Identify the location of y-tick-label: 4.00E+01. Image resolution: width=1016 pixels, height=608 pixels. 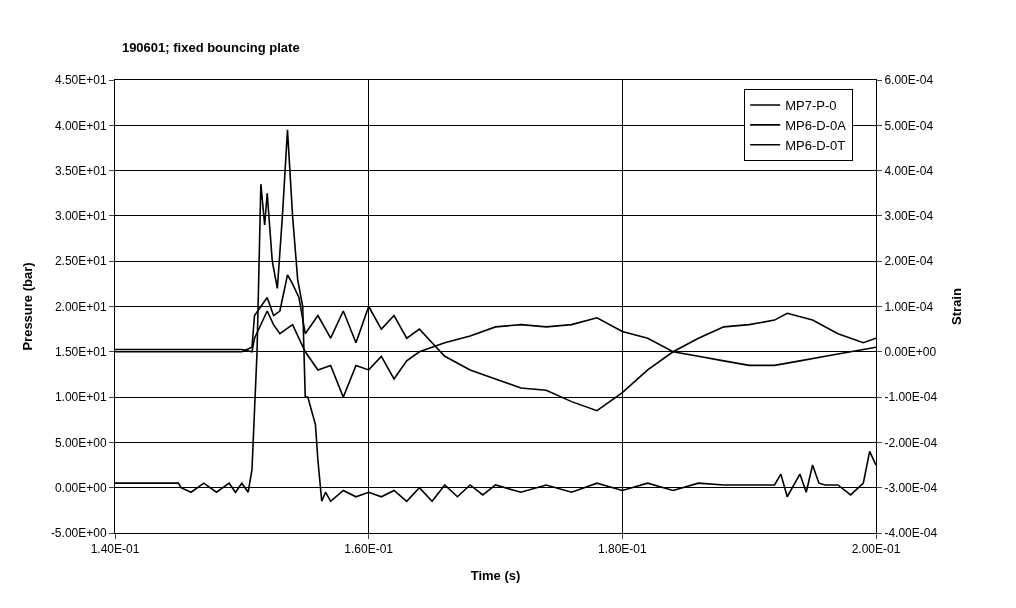
(80, 125).